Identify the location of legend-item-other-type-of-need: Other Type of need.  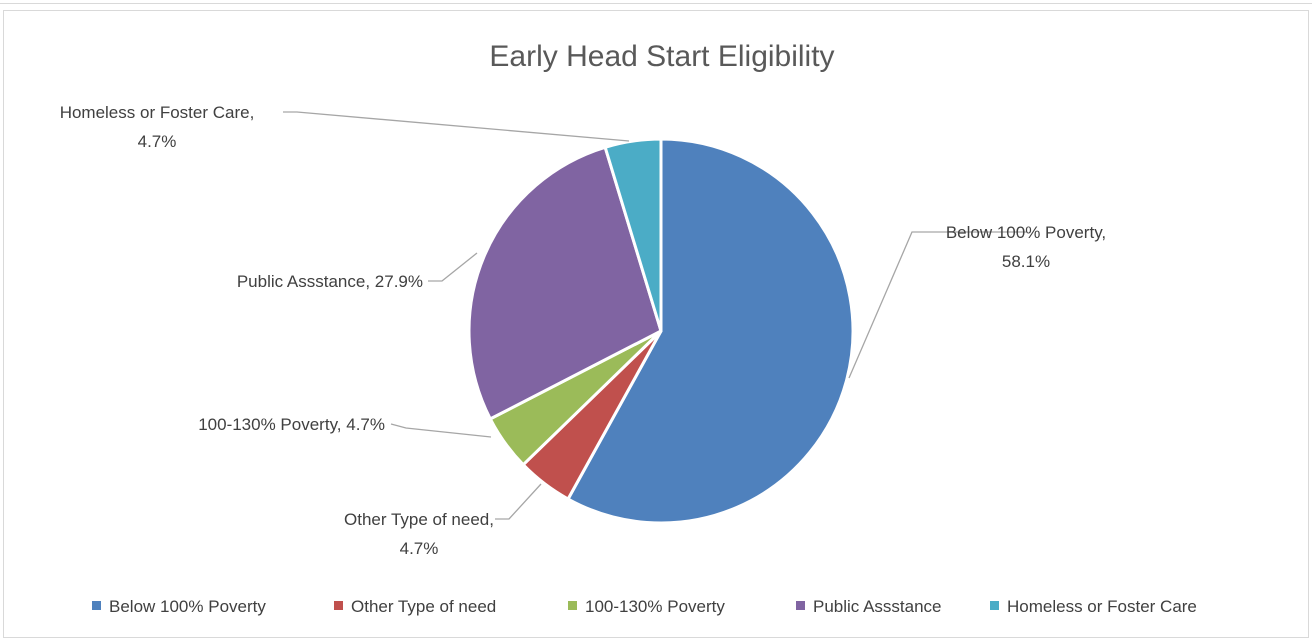
(415, 606).